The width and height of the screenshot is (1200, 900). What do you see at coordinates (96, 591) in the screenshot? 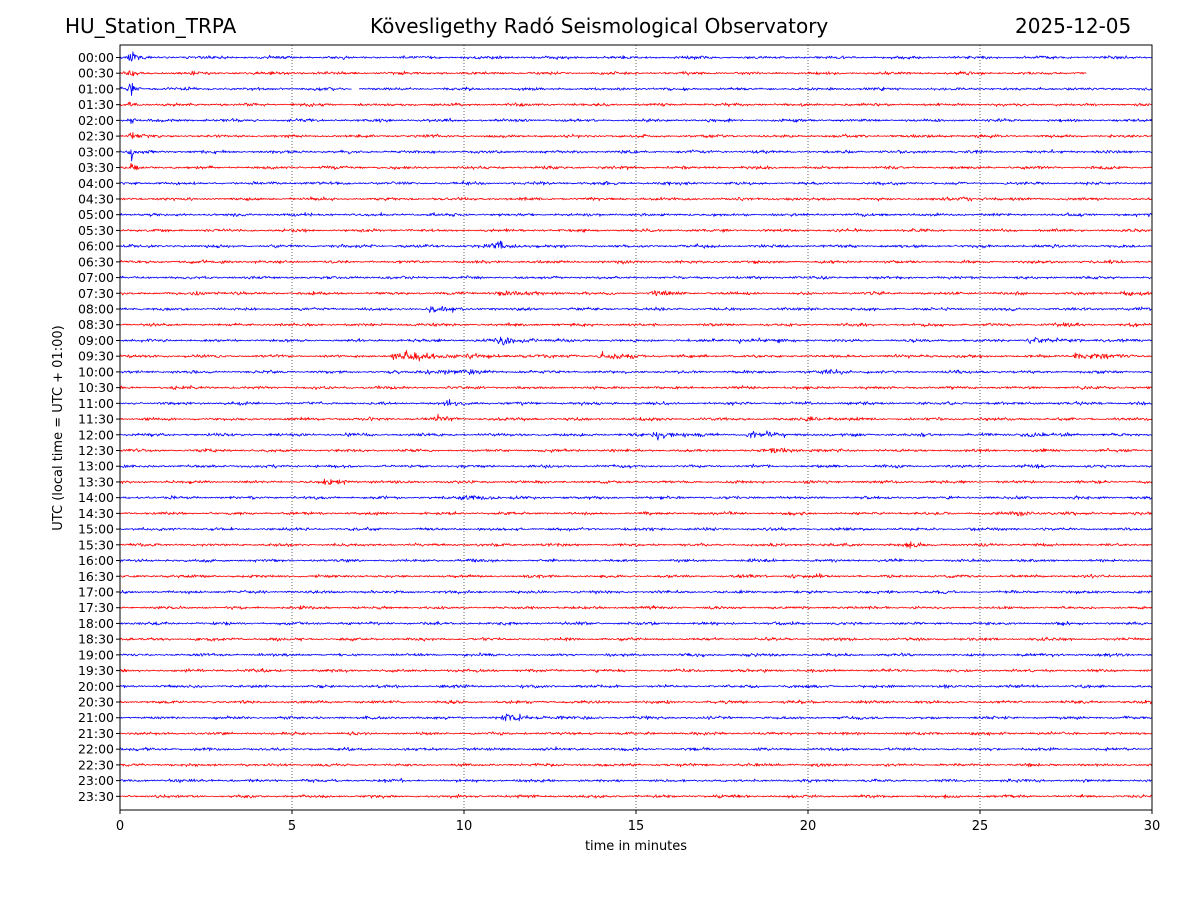
I see `y-tick-label: 17:00` at bounding box center [96, 591].